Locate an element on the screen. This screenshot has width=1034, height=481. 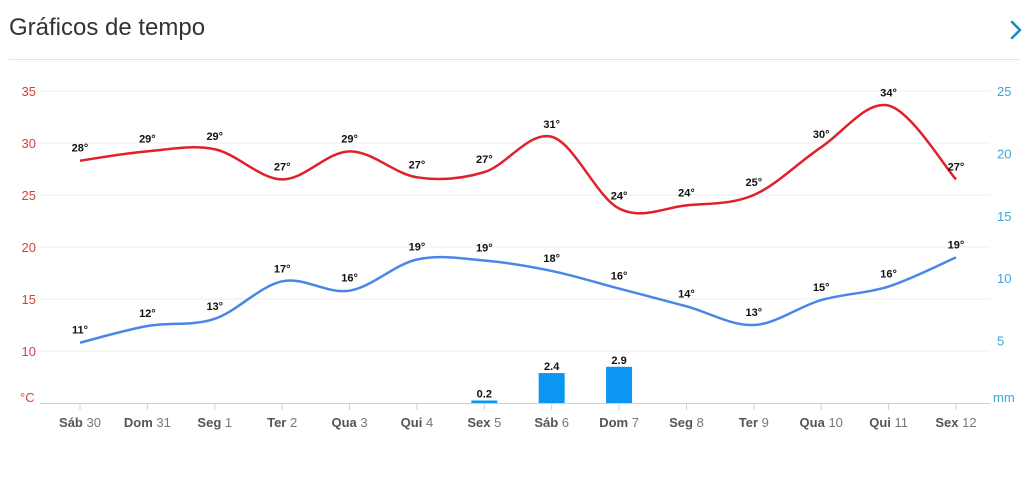
left-axis: 10 15 20 25 30 35 °C is located at coordinates (28, 244).